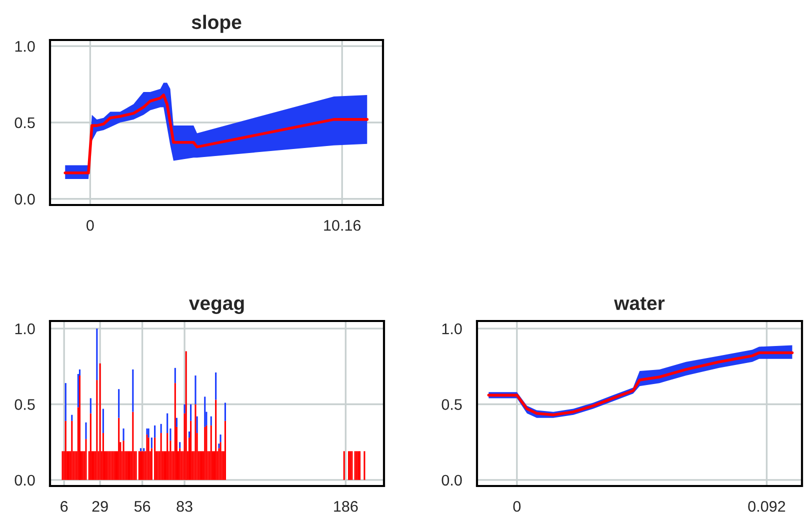  I want to click on x-tick-label: 0.092, so click(767, 506).